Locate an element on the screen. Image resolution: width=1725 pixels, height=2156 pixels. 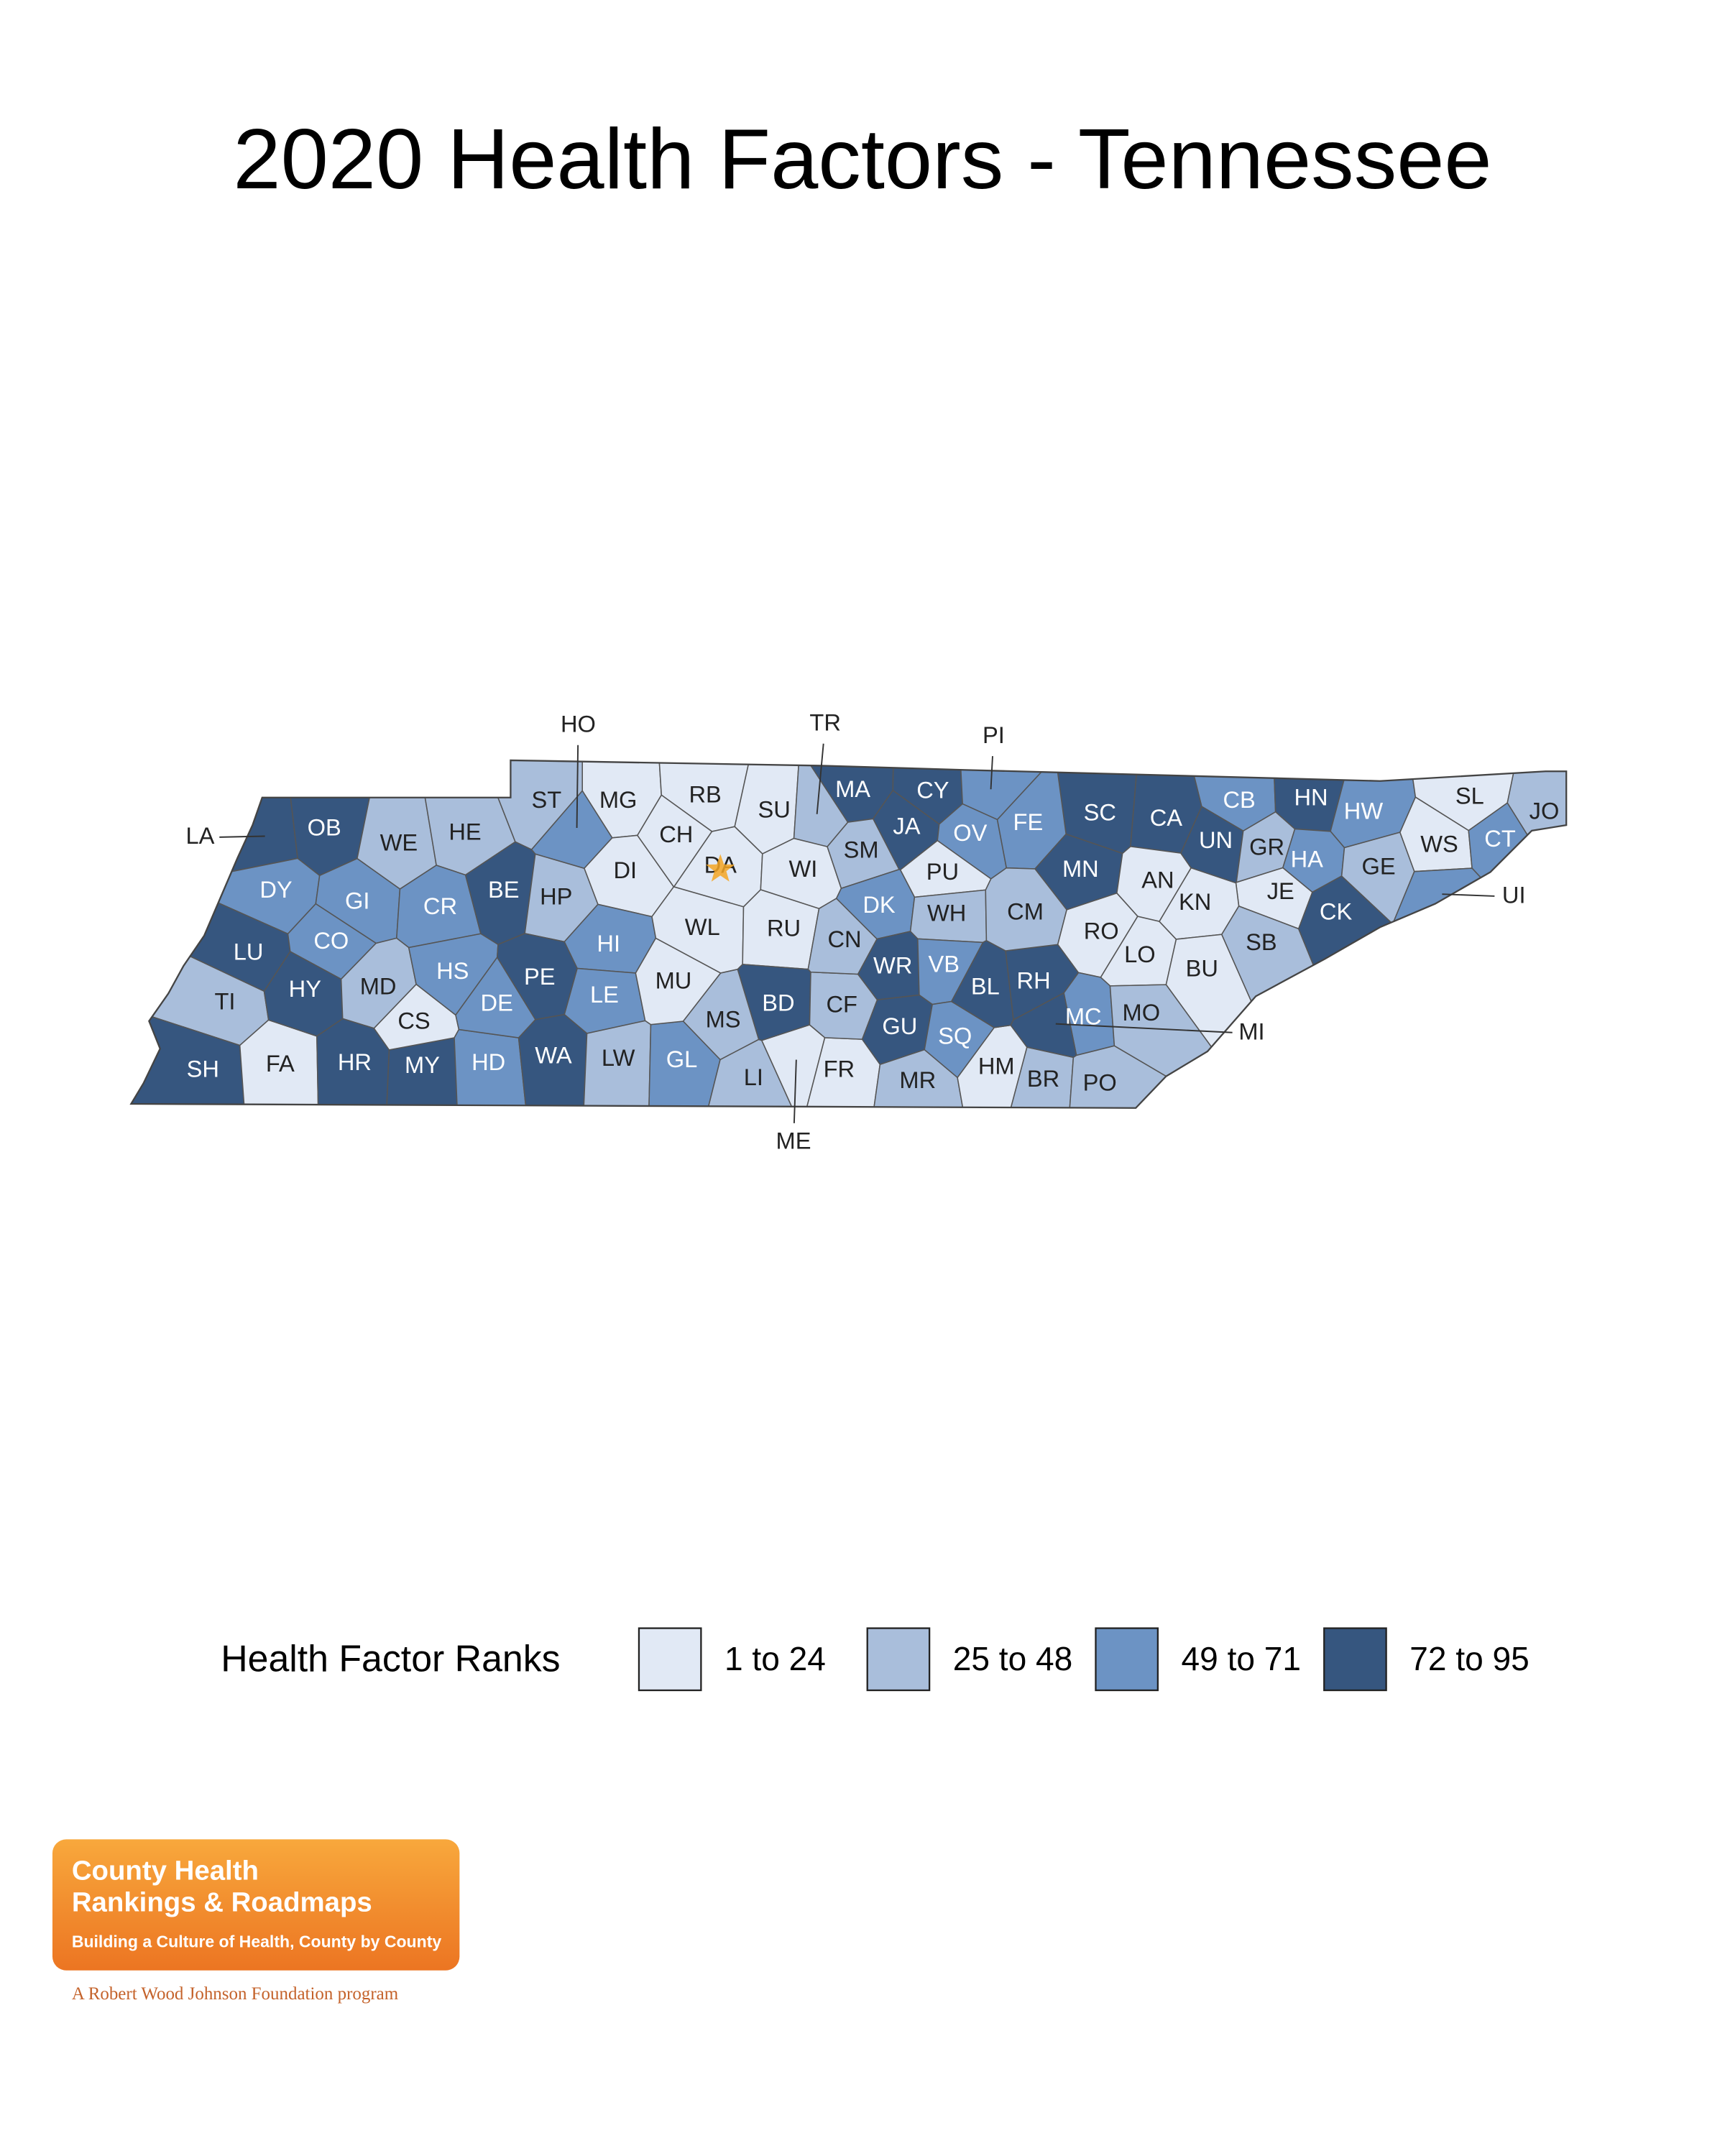
county-label: SQ is located at coordinates (955, 1035).